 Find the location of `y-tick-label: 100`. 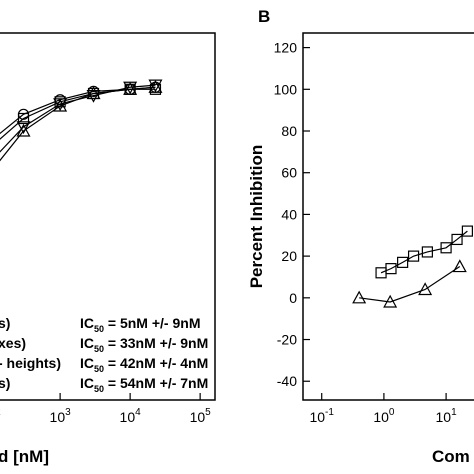

y-tick-label: 100 is located at coordinates (286, 89).